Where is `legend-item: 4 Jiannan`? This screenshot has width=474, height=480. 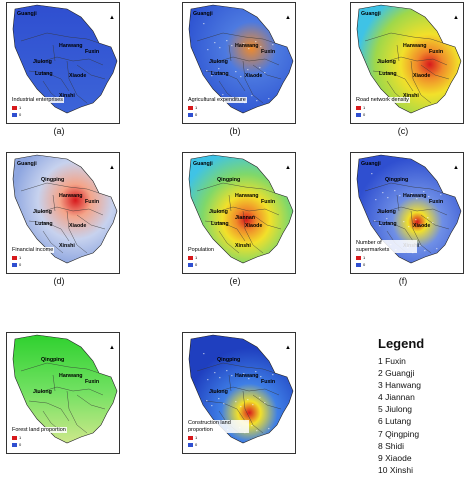
legend-item: 4 Jiannan is located at coordinates (396, 397).